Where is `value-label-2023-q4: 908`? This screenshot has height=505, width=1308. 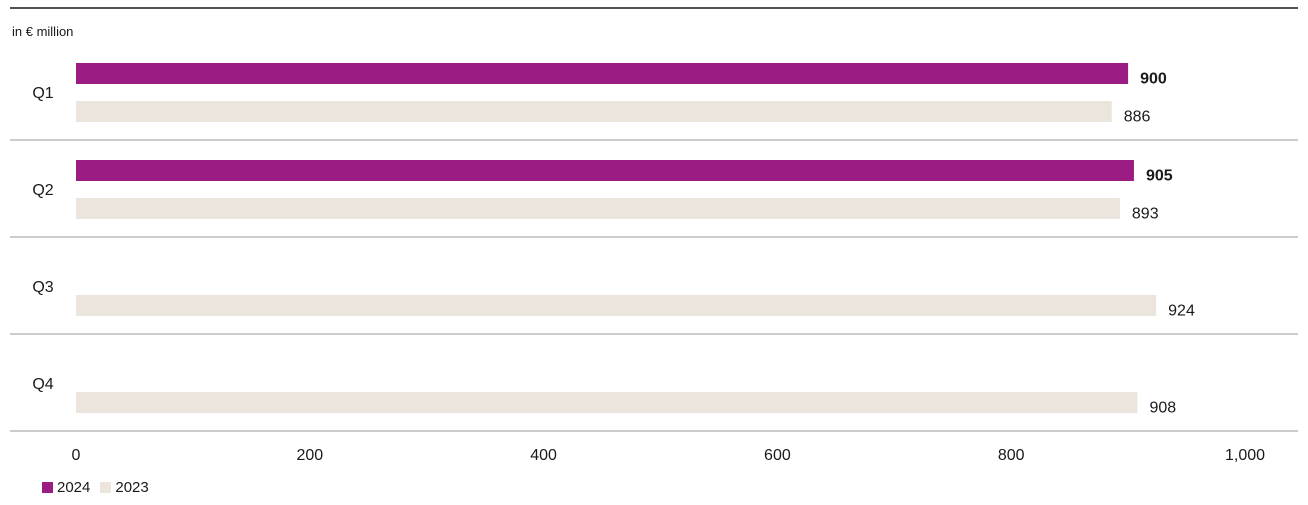 value-label-2023-q4: 908 is located at coordinates (1162, 408).